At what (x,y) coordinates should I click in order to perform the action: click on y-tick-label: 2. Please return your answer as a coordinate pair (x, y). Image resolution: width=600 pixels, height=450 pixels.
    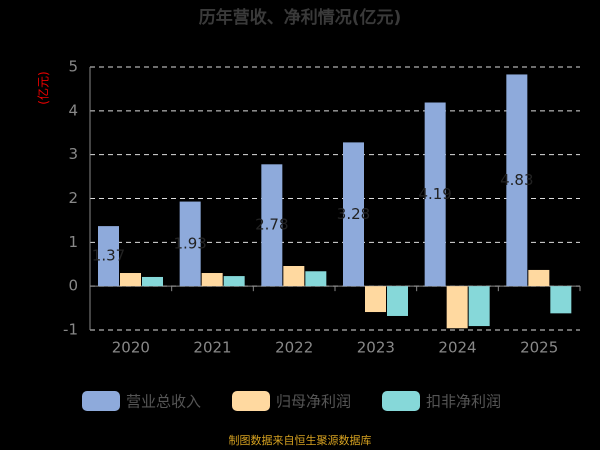
    Looking at the image, I should click on (73, 198).